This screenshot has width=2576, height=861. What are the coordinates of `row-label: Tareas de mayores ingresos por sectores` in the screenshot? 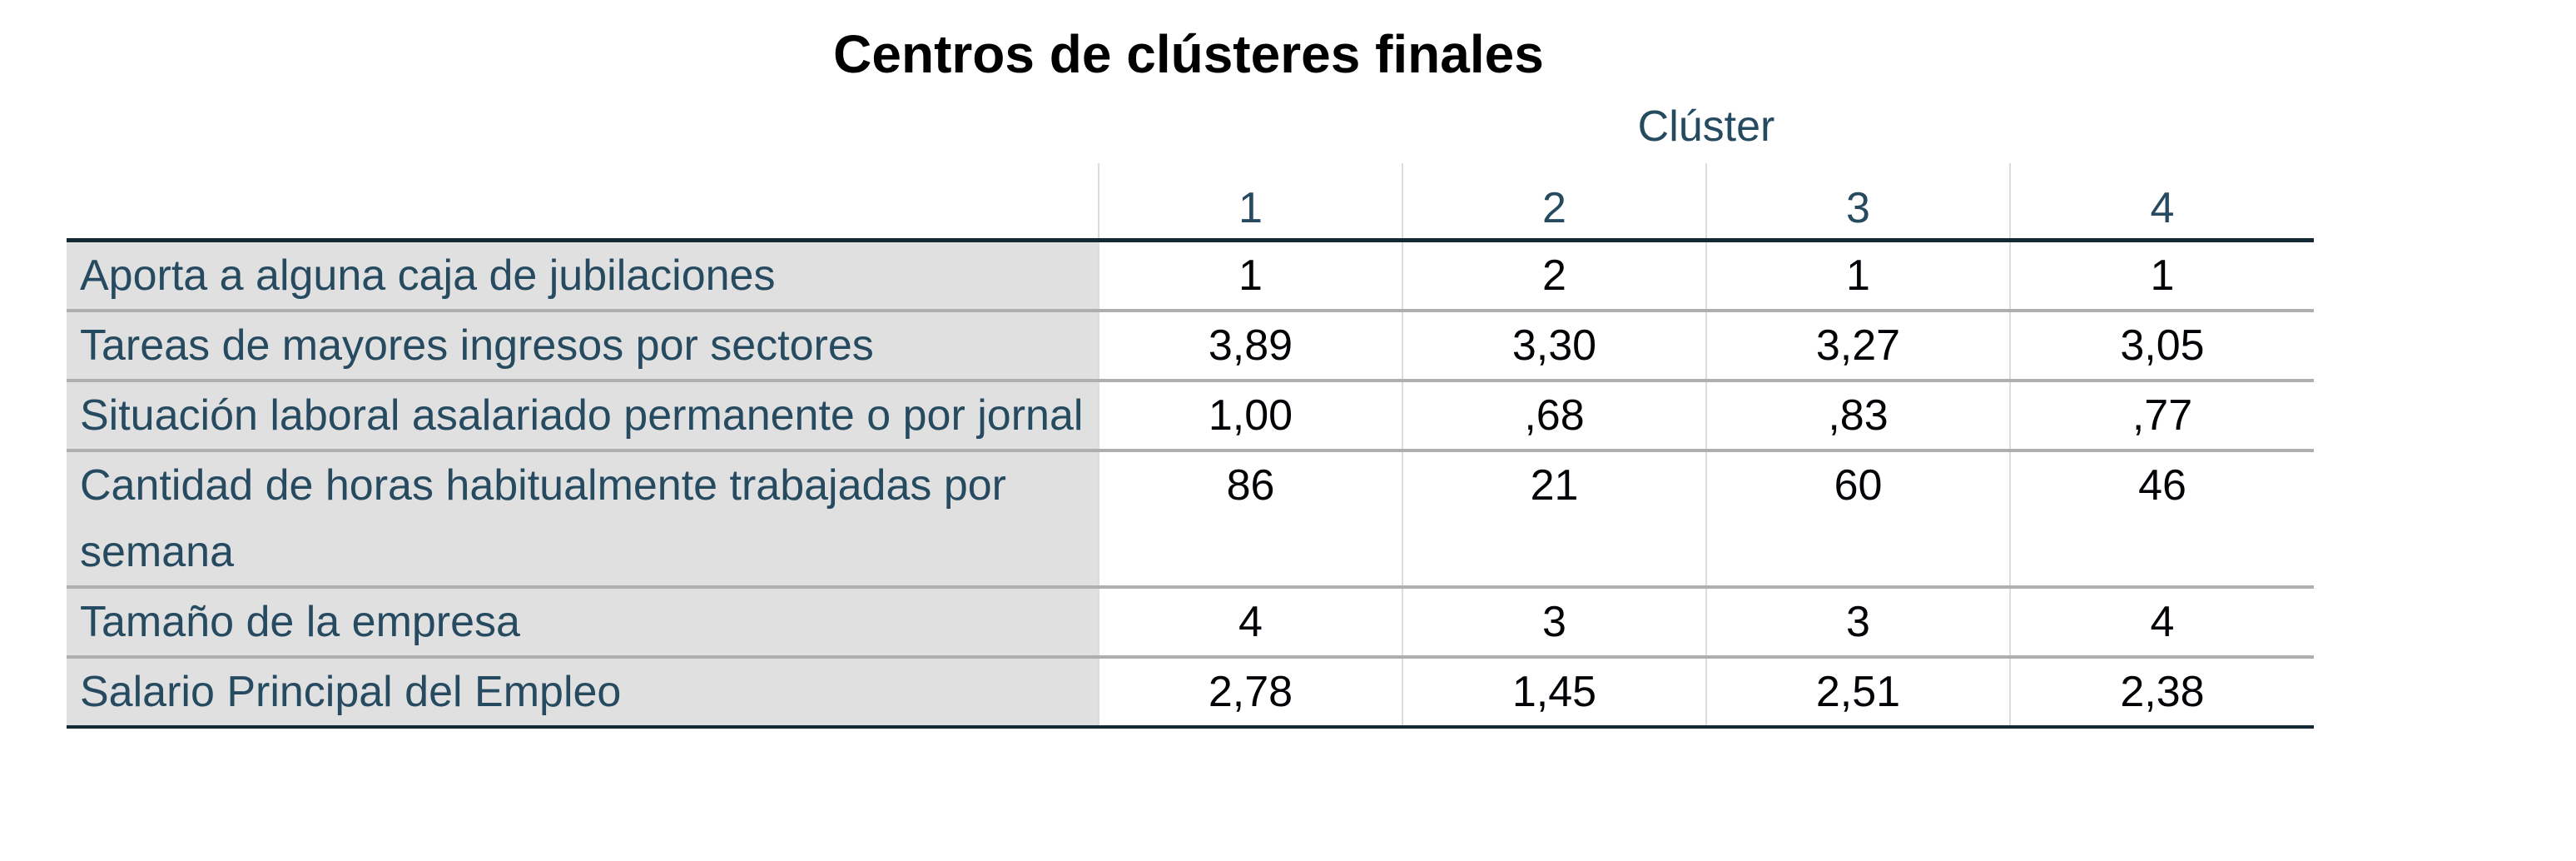 It's located at (583, 346).